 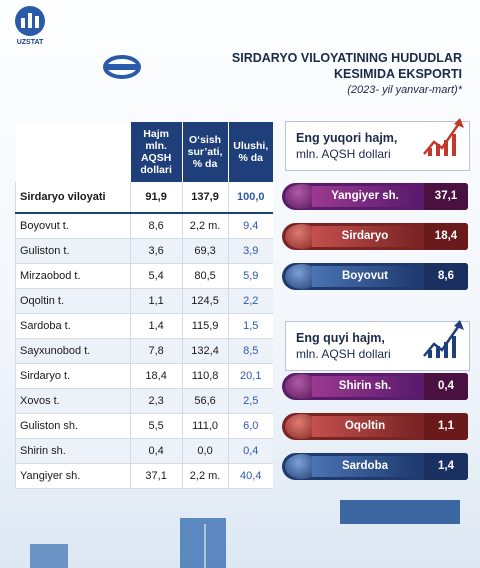 What do you see at coordinates (73, 198) in the screenshot?
I see `row-label: Sirdaryo viloyati` at bounding box center [73, 198].